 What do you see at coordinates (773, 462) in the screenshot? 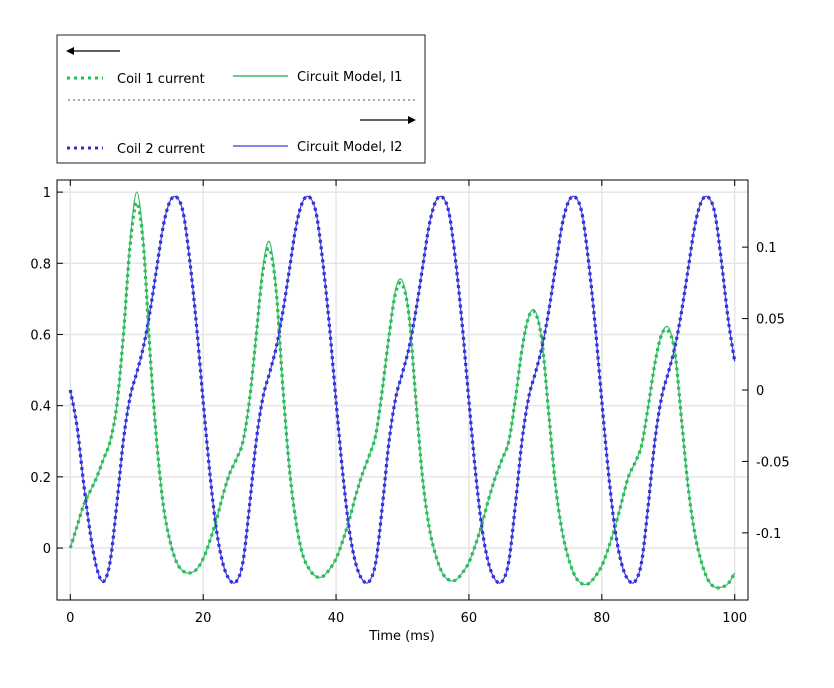
I see `y2-tick-label: -0.05` at bounding box center [773, 462].